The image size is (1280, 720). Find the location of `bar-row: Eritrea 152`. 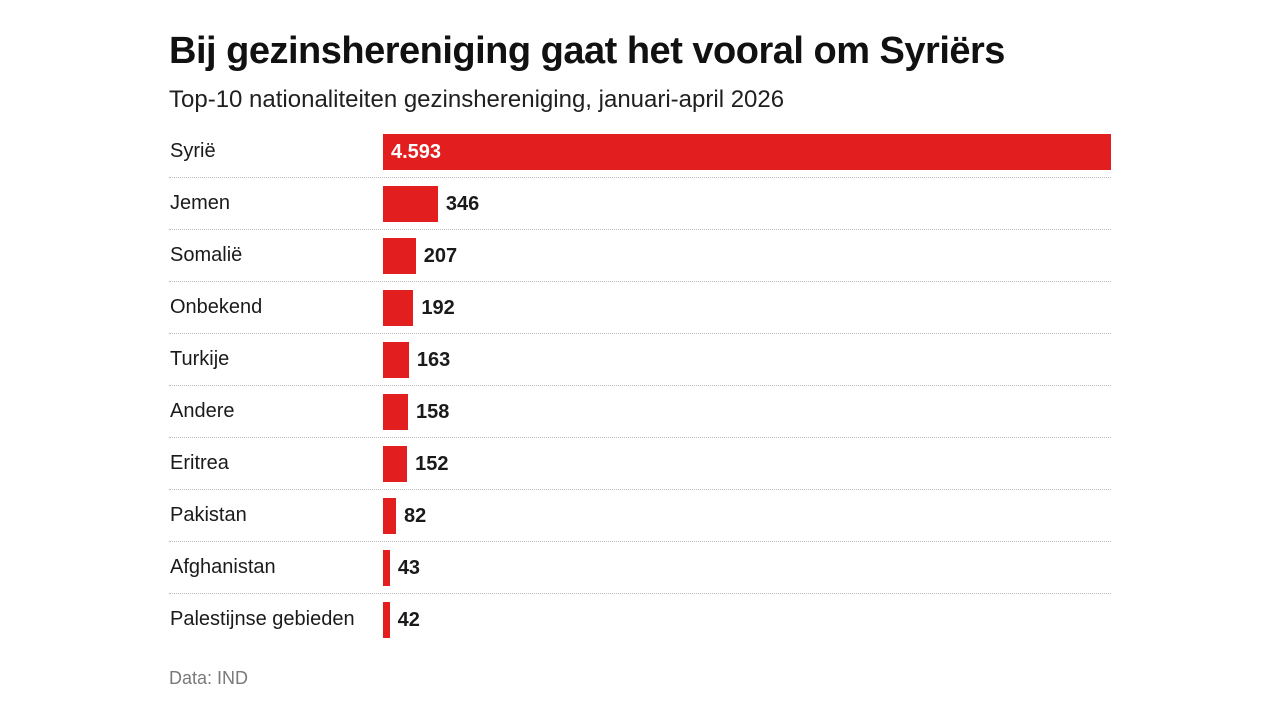

bar-row: Eritrea 152 is located at coordinates (640, 464).